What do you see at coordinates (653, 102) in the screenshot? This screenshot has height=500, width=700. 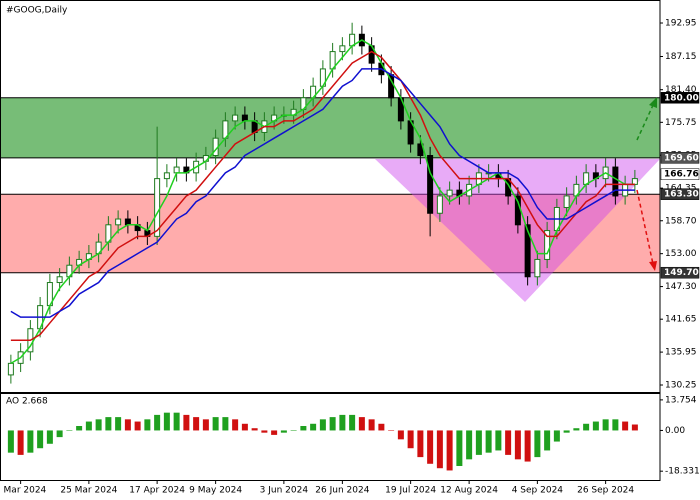 I see `up-arrow-head` at bounding box center [653, 102].